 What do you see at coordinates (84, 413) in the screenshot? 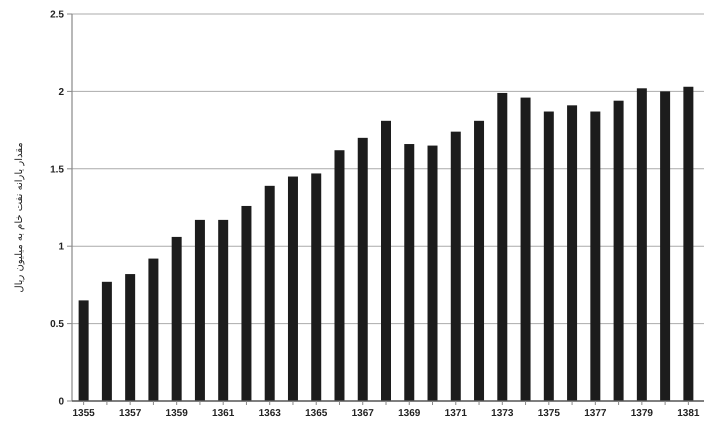
I see `x-tick-label: 1355` at bounding box center [84, 413].